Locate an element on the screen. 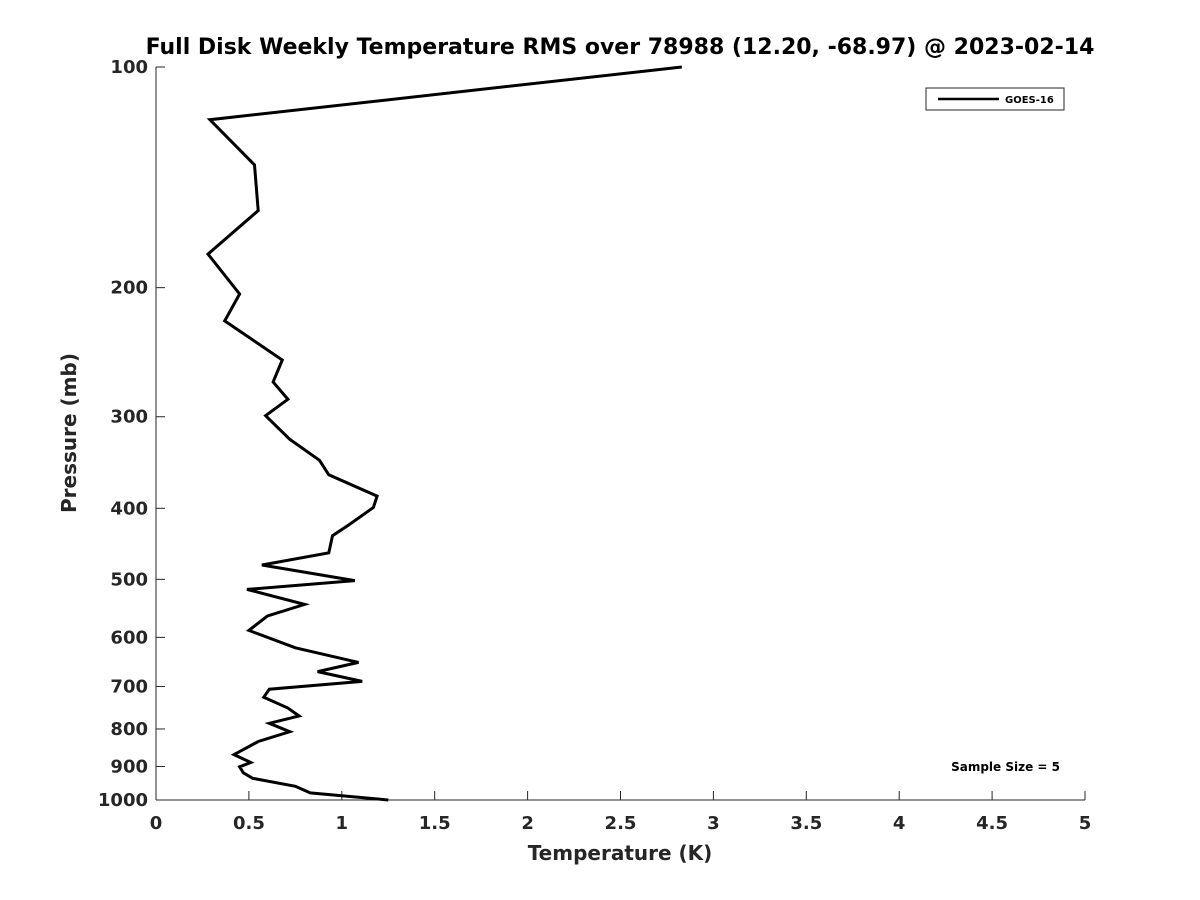 The width and height of the screenshot is (1200, 900). x-tick-label: 2 is located at coordinates (527, 823).